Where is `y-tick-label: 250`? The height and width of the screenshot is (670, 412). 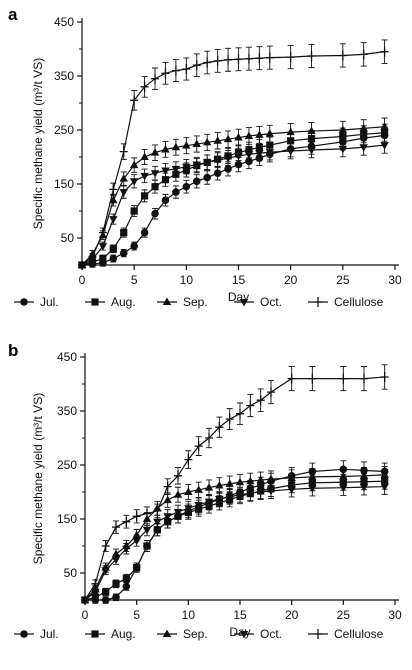 y-tick-label: 250 is located at coordinates (67, 465).